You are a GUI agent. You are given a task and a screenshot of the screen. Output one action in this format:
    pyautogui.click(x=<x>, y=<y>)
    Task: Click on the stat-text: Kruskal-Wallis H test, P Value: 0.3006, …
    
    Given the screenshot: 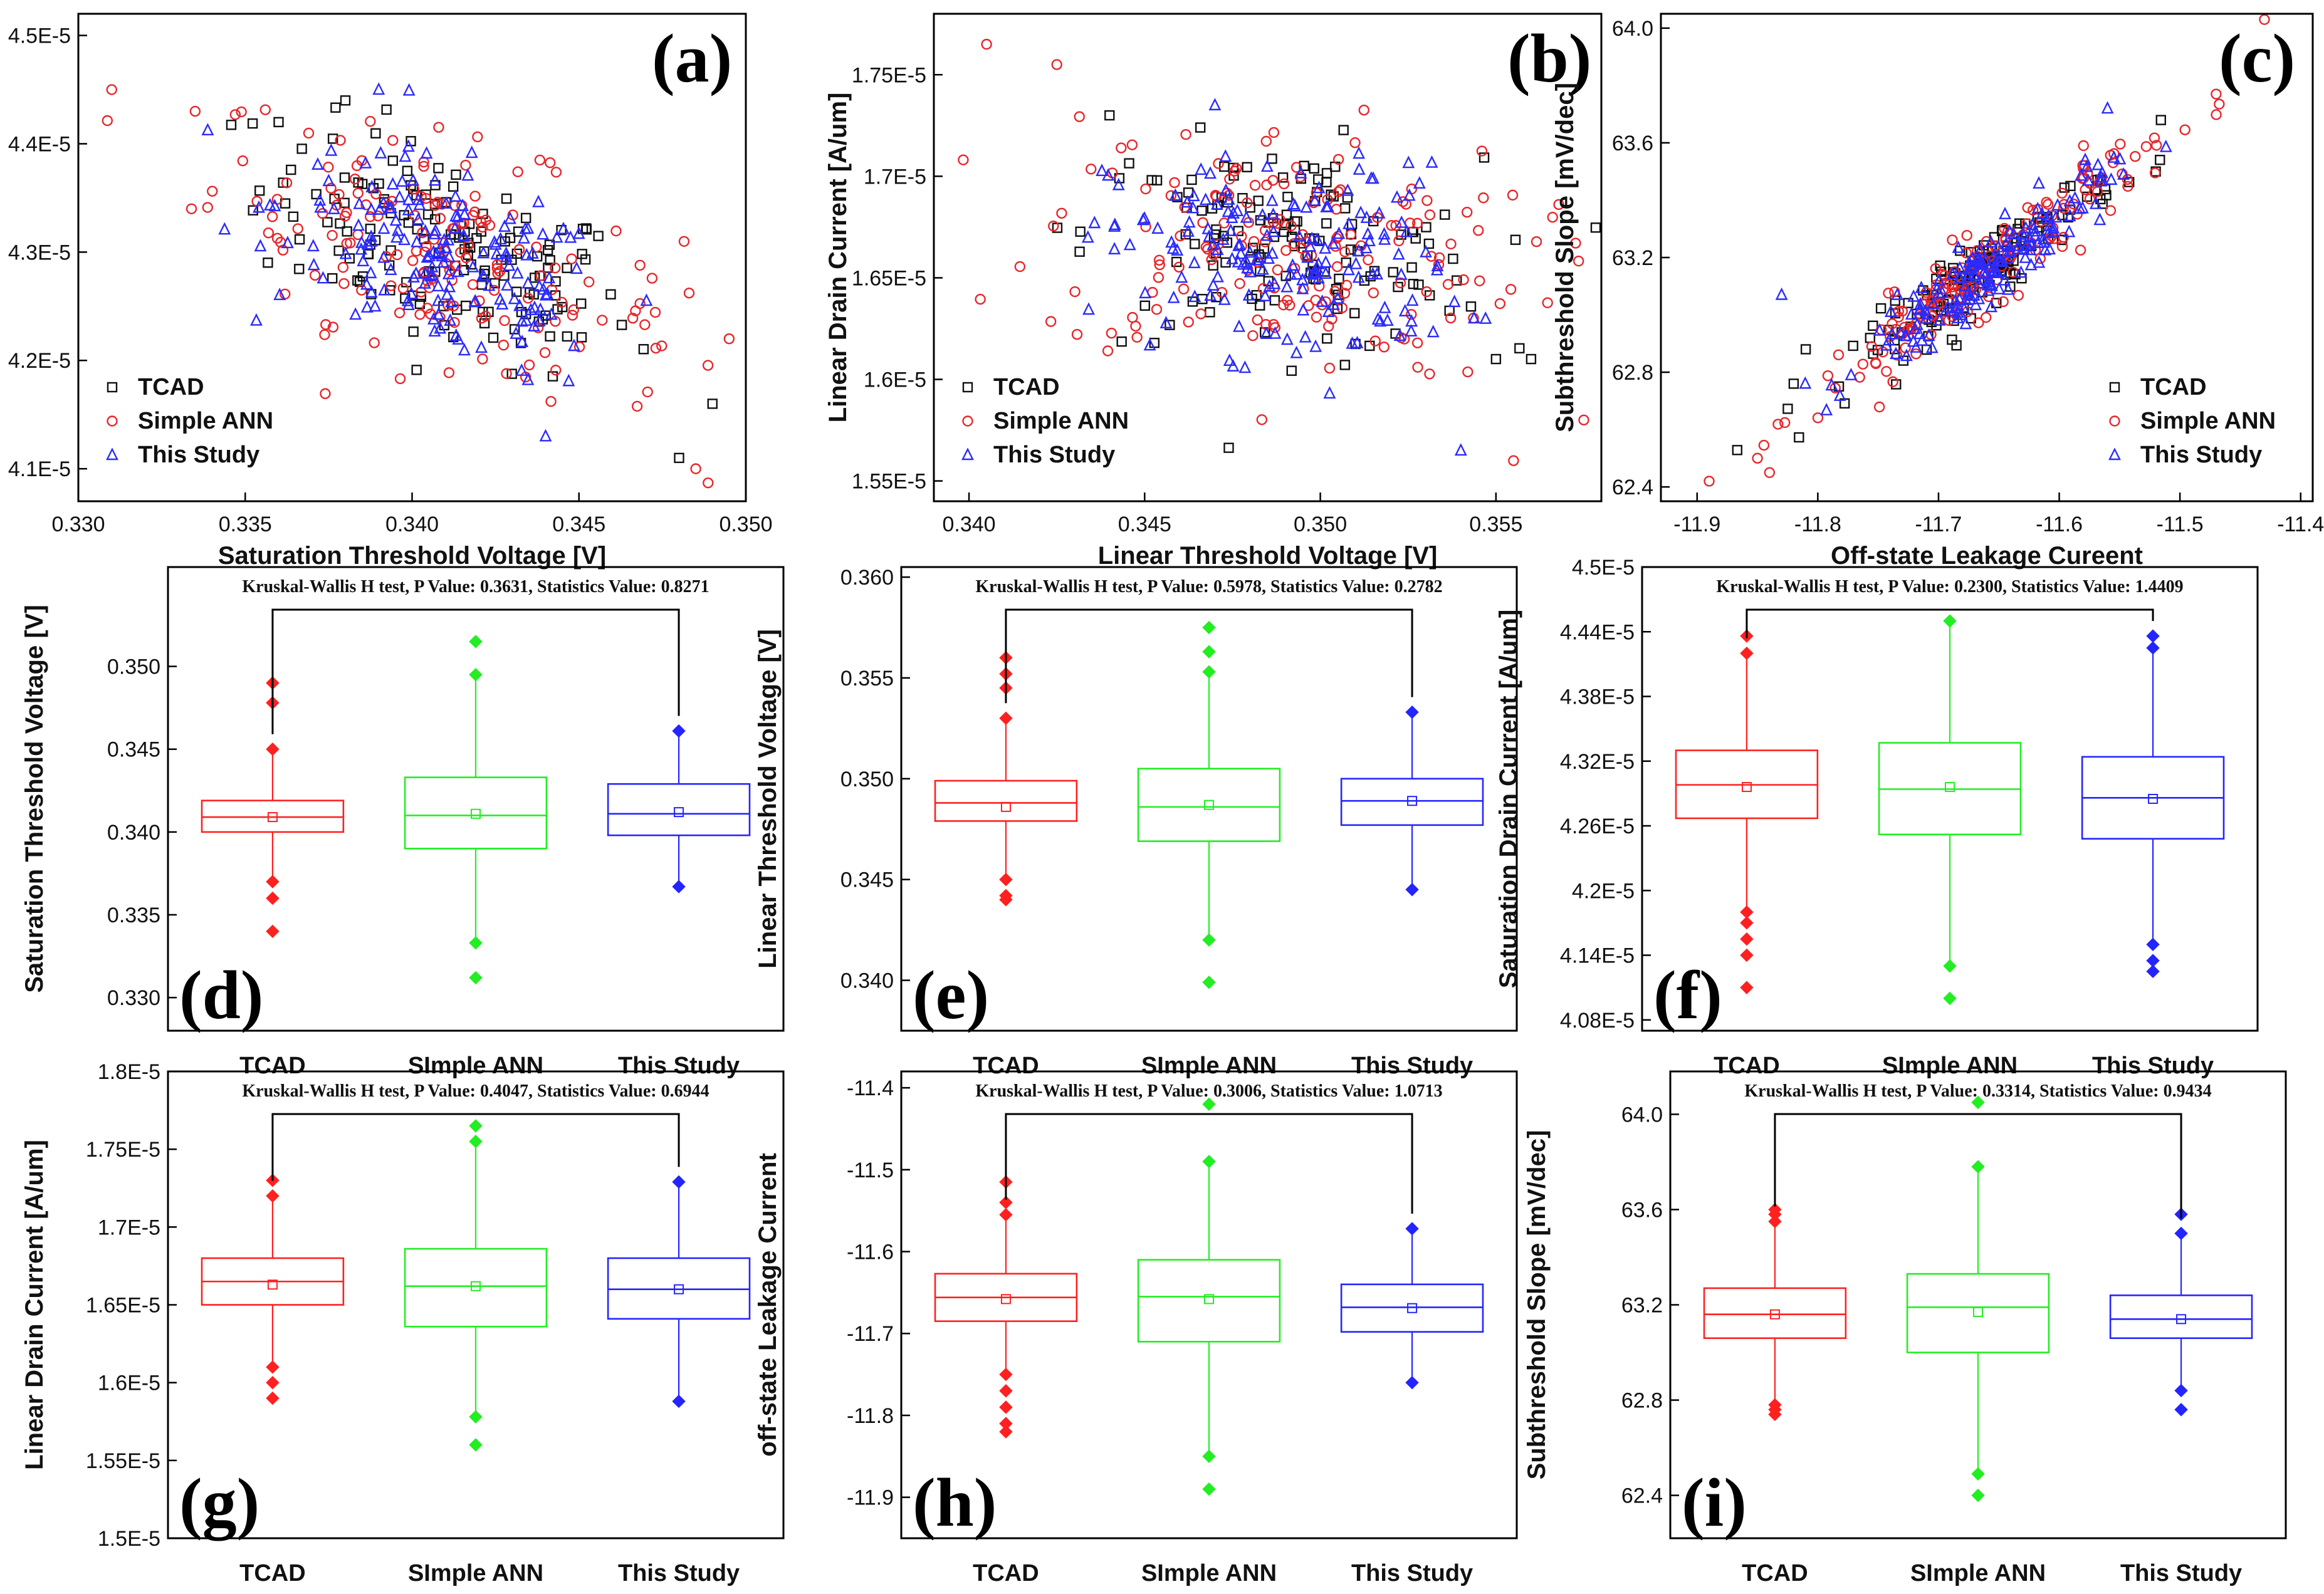 What is the action you would take?
    pyautogui.click(x=1208, y=1091)
    